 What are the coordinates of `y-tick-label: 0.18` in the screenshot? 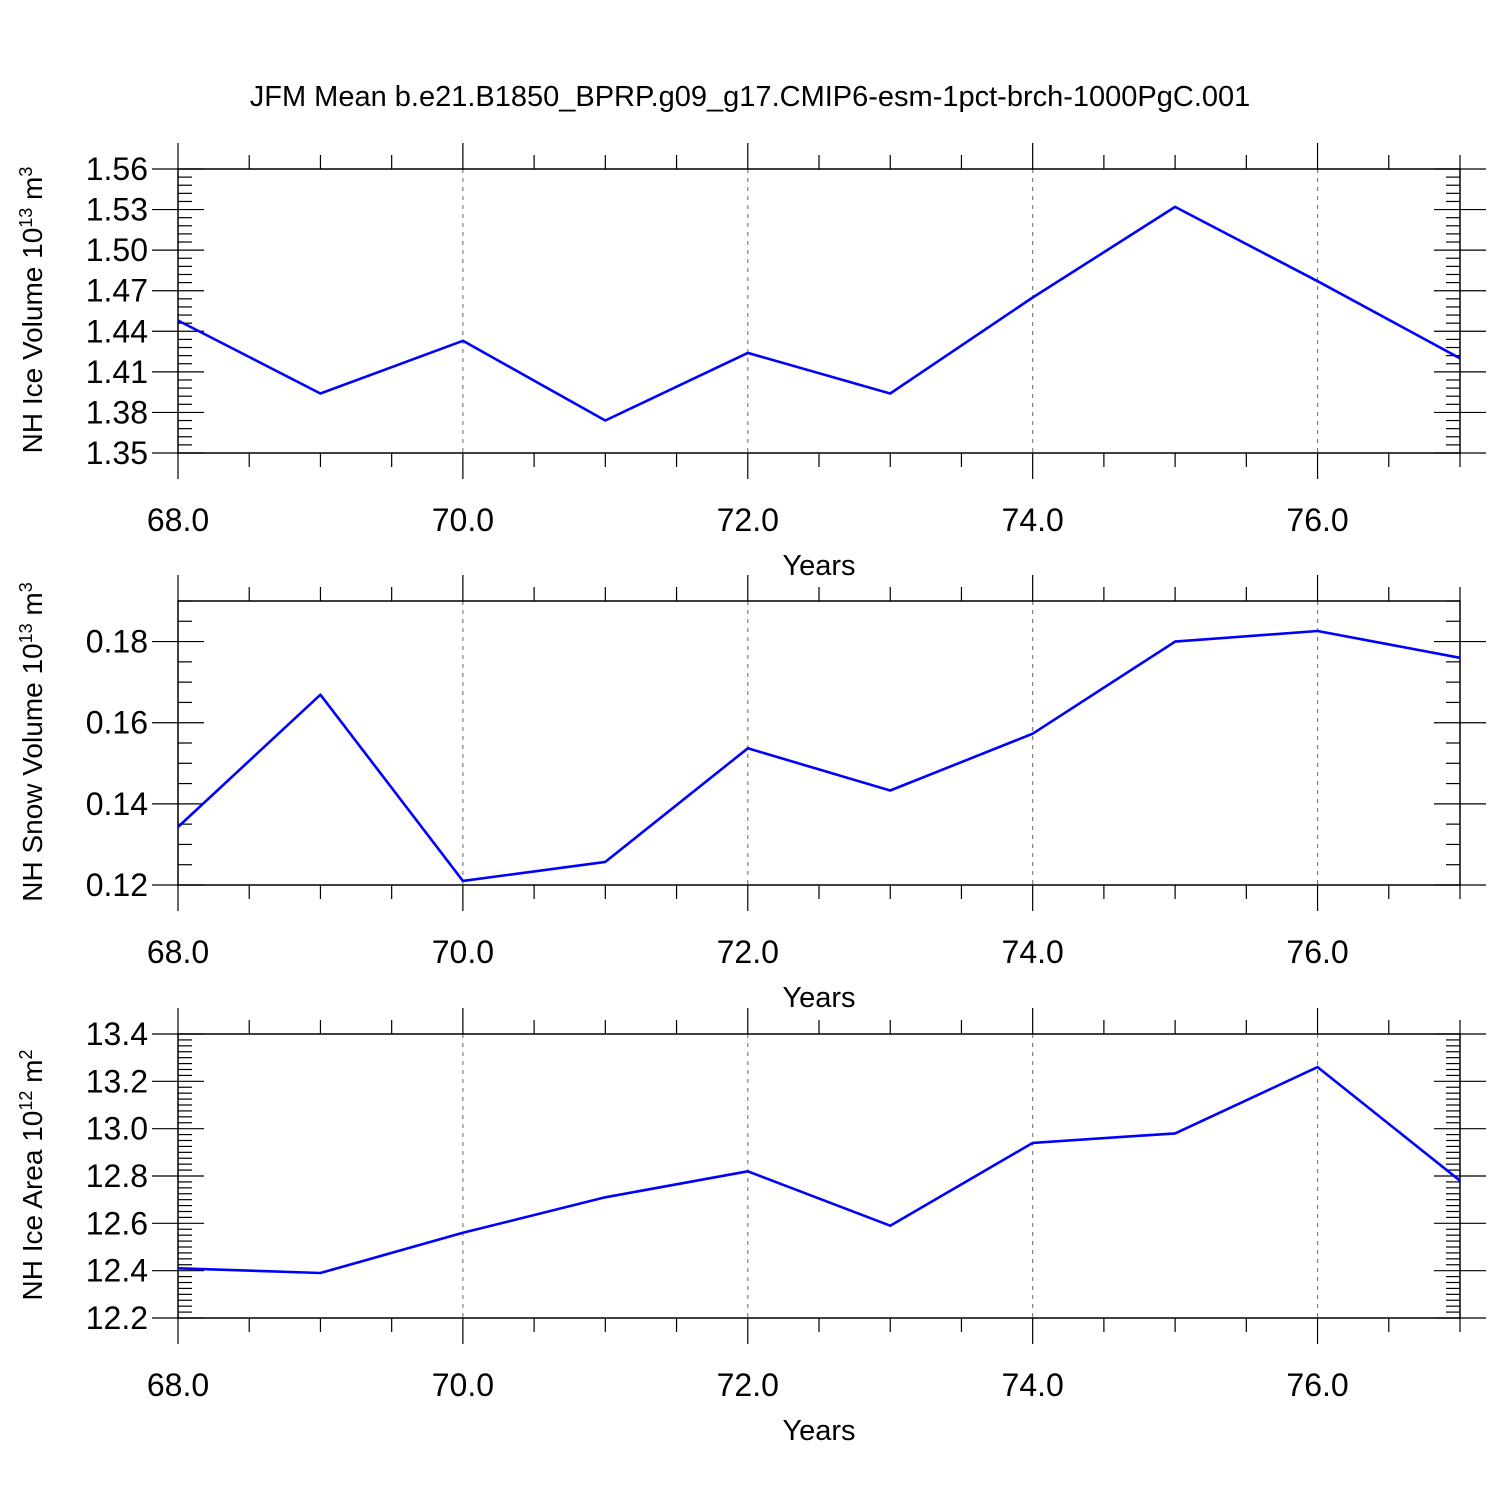 It's located at (117, 642).